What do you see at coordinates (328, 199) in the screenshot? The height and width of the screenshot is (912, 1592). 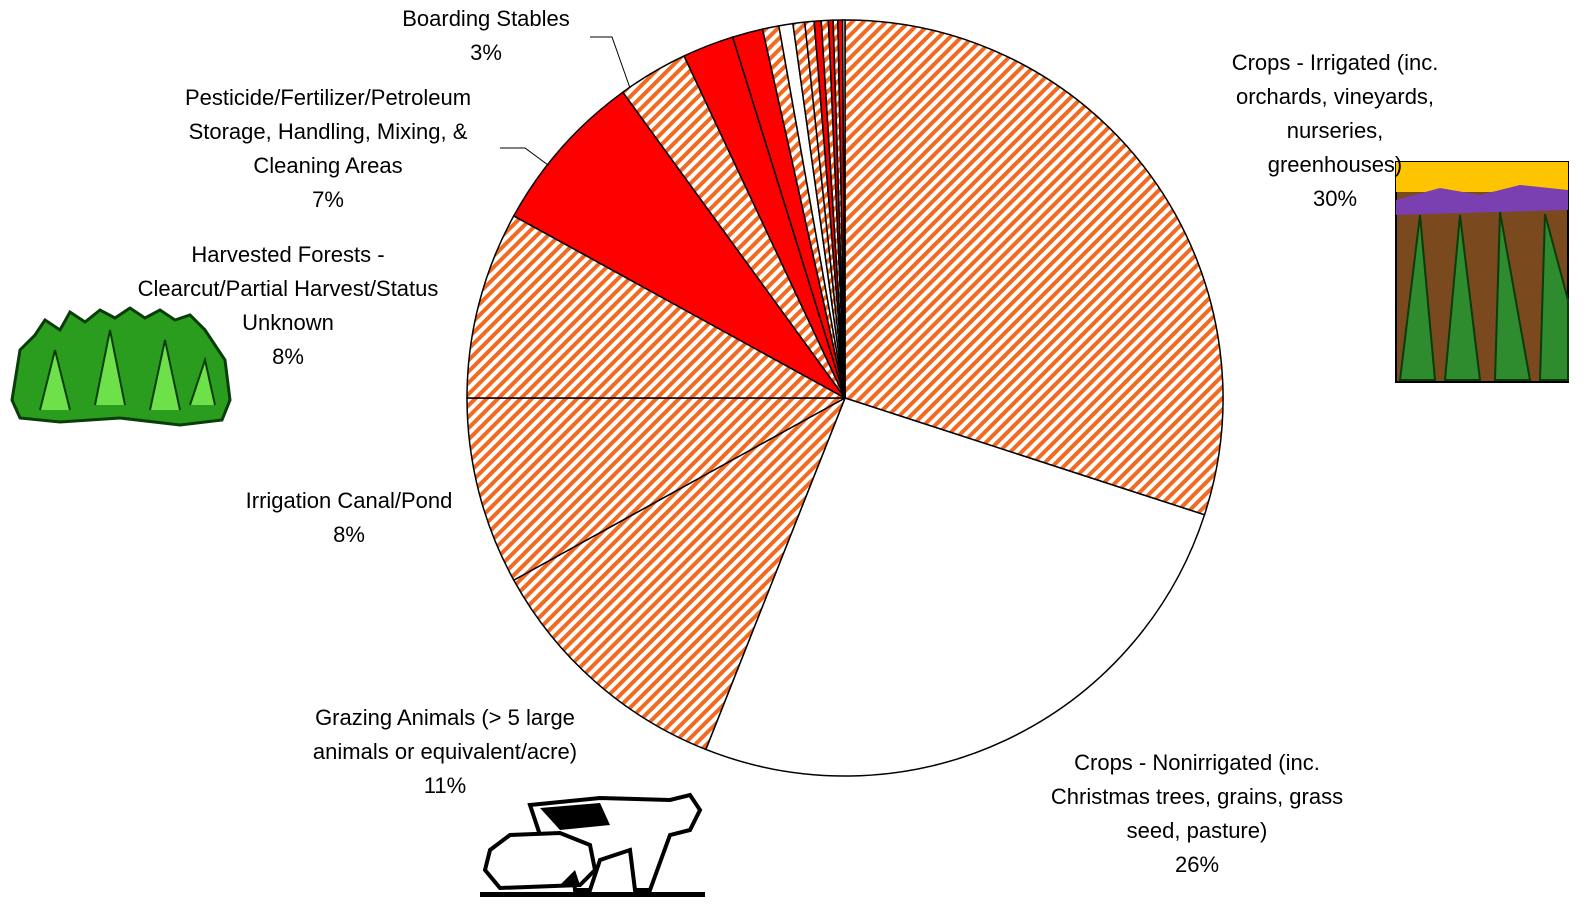 I see `value-label: 7%` at bounding box center [328, 199].